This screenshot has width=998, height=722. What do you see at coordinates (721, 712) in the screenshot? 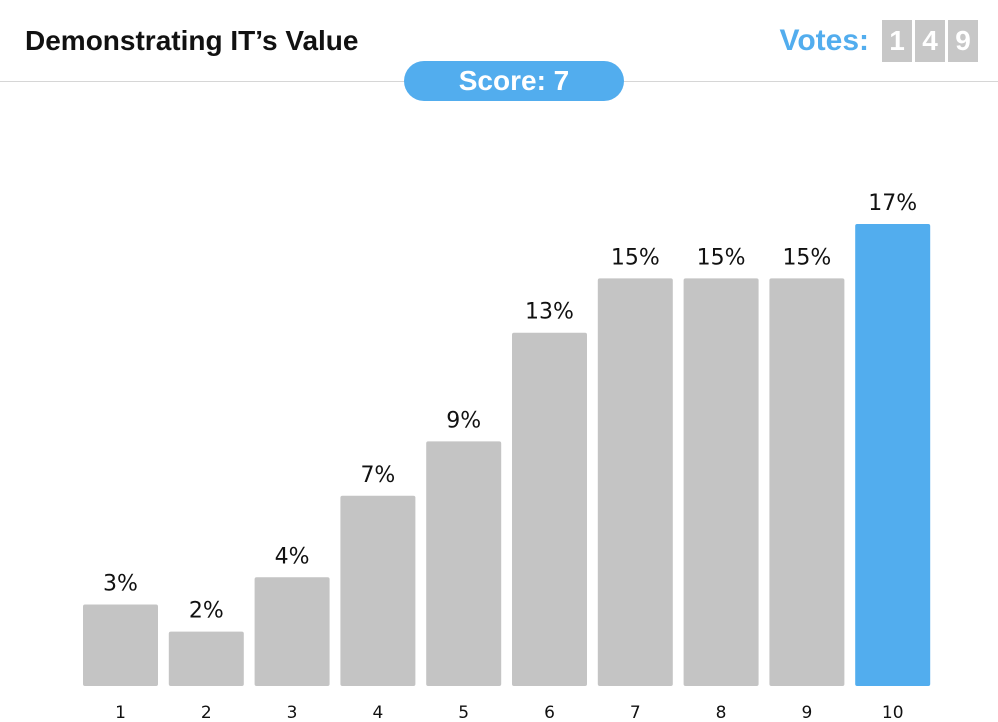
I see `x-tick-label-8: 8` at bounding box center [721, 712].